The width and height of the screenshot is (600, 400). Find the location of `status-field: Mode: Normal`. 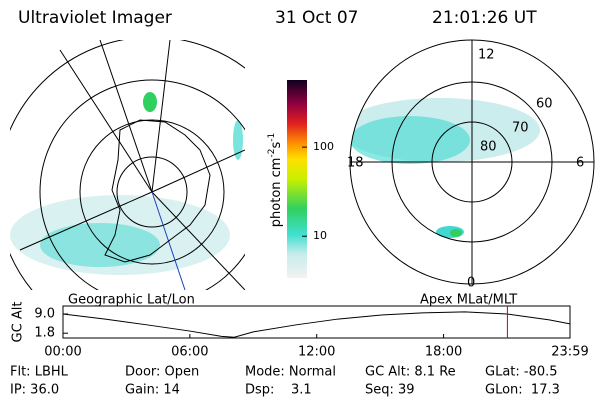

status-field: Mode: Normal is located at coordinates (290, 372).